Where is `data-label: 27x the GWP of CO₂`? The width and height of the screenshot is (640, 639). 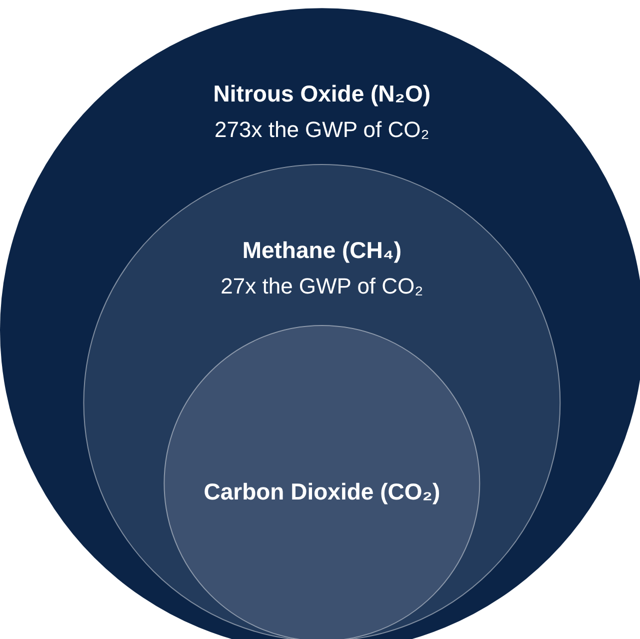 data-label: 27x the GWP of CO₂ is located at coordinates (322, 286).